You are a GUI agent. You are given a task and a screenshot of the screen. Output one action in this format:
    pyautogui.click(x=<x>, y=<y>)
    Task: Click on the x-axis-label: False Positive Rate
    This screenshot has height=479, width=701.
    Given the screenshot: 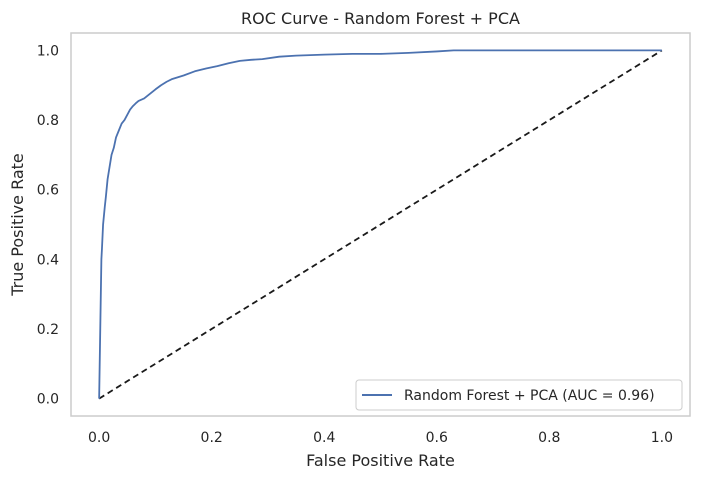 What is the action you would take?
    pyautogui.click(x=380, y=460)
    